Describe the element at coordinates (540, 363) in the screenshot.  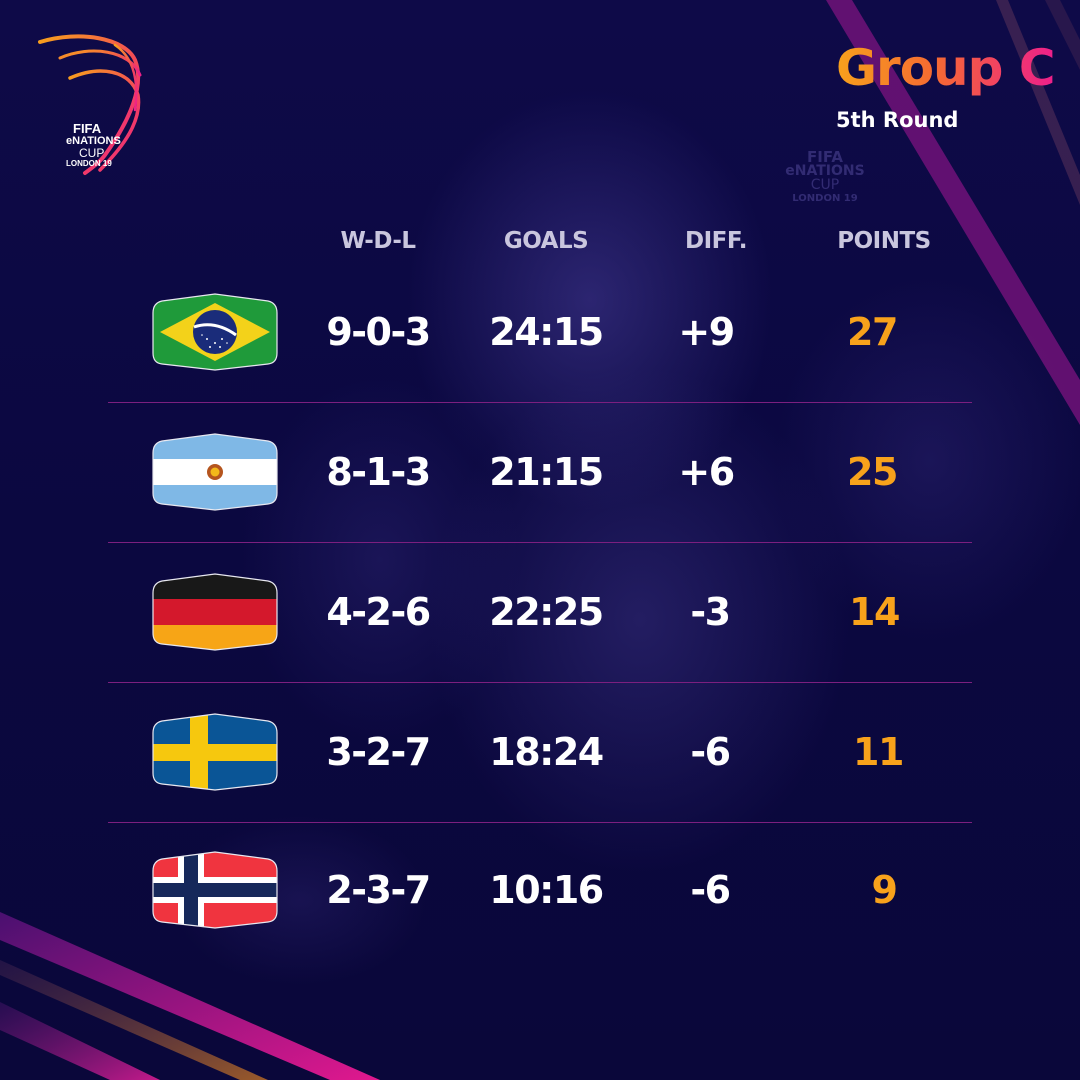
I see `table-row-brazil: 9-0-3 24:15 +9 27` at that location.